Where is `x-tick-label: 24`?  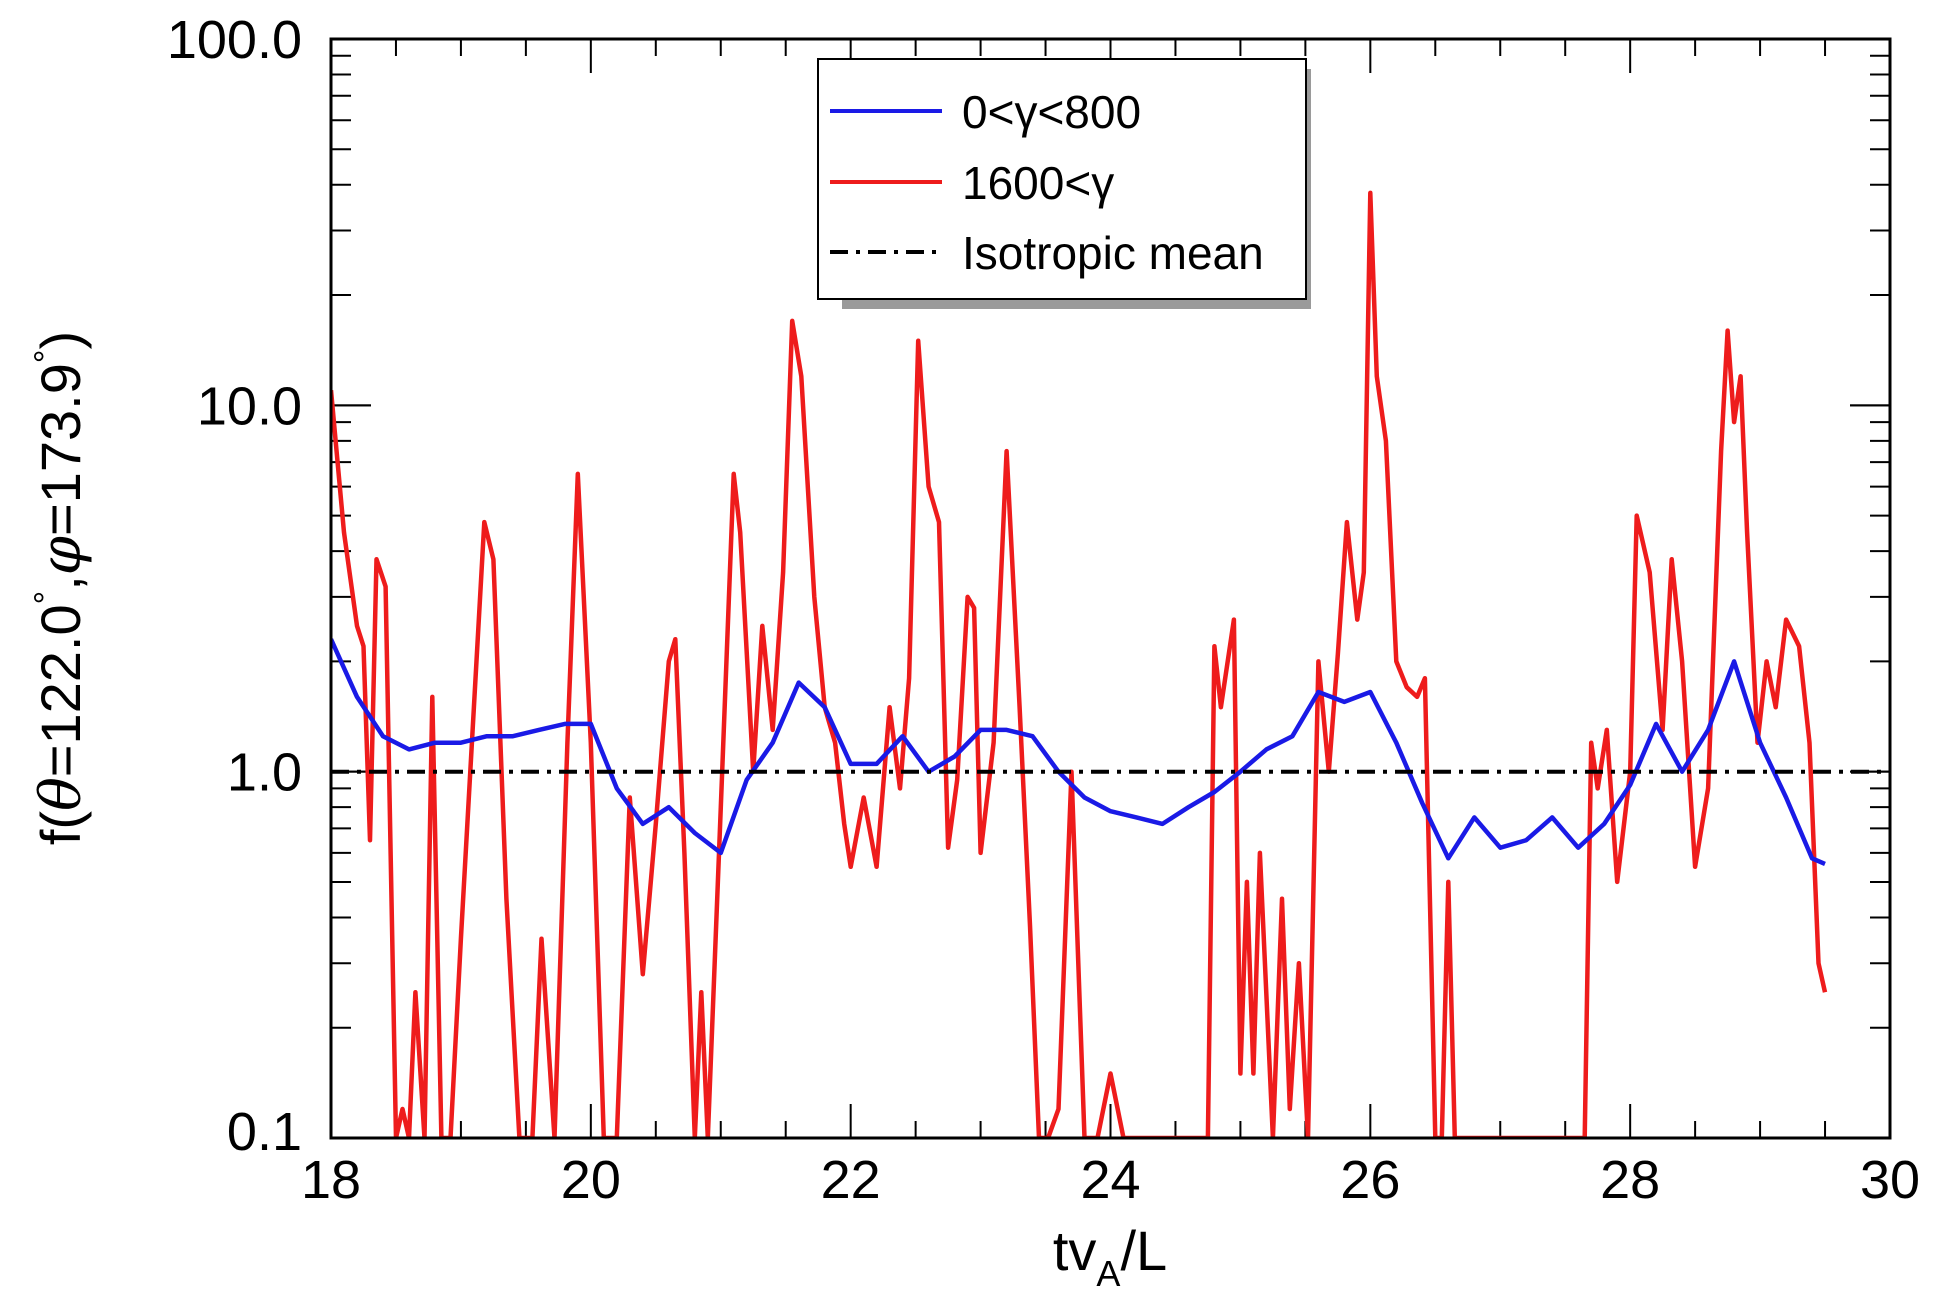
x-tick-label: 24 is located at coordinates (1110, 1180).